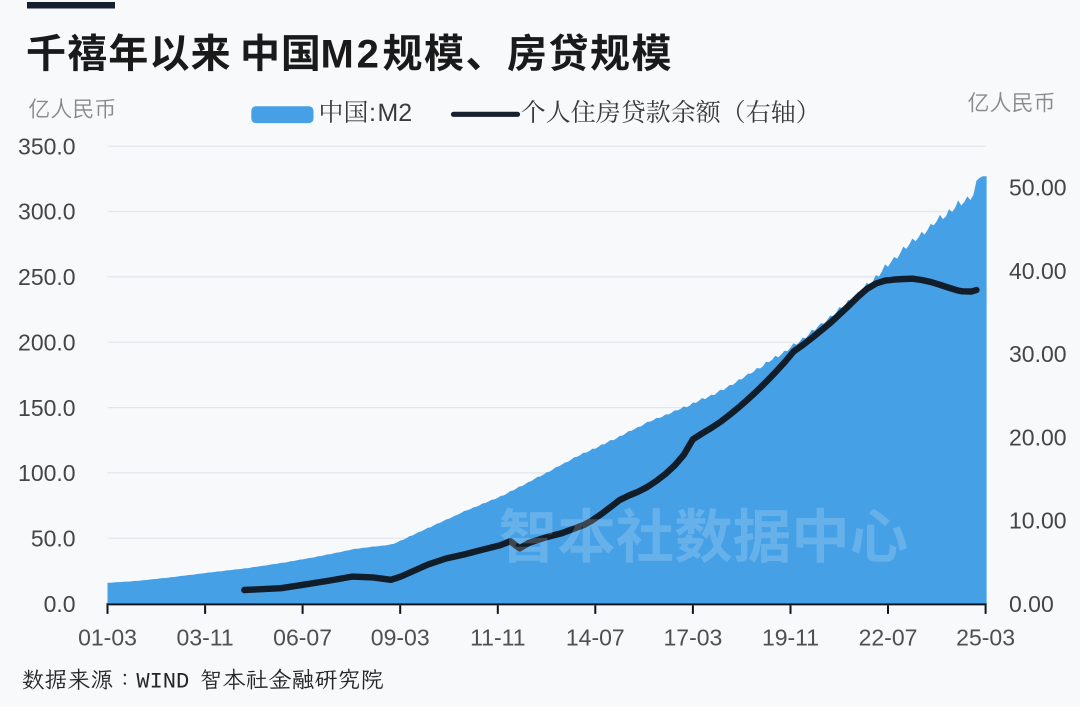 This screenshot has height=707, width=1080. What do you see at coordinates (497, 638) in the screenshot?
I see `svg-text: 11-11` at bounding box center [497, 638].